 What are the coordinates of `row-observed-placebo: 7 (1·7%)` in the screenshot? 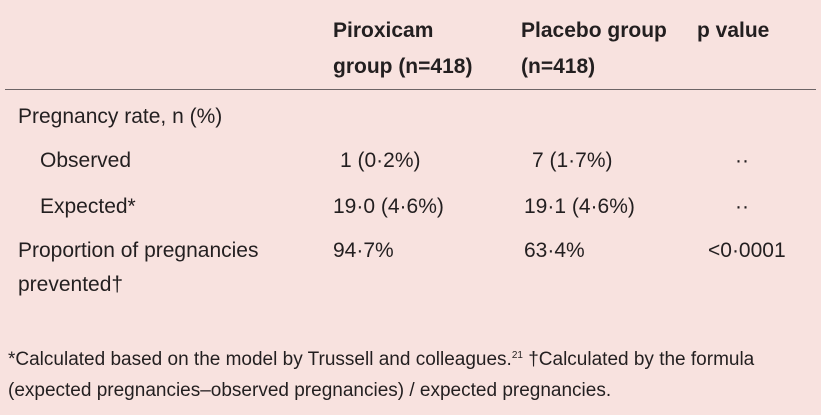 It's located at (572, 160).